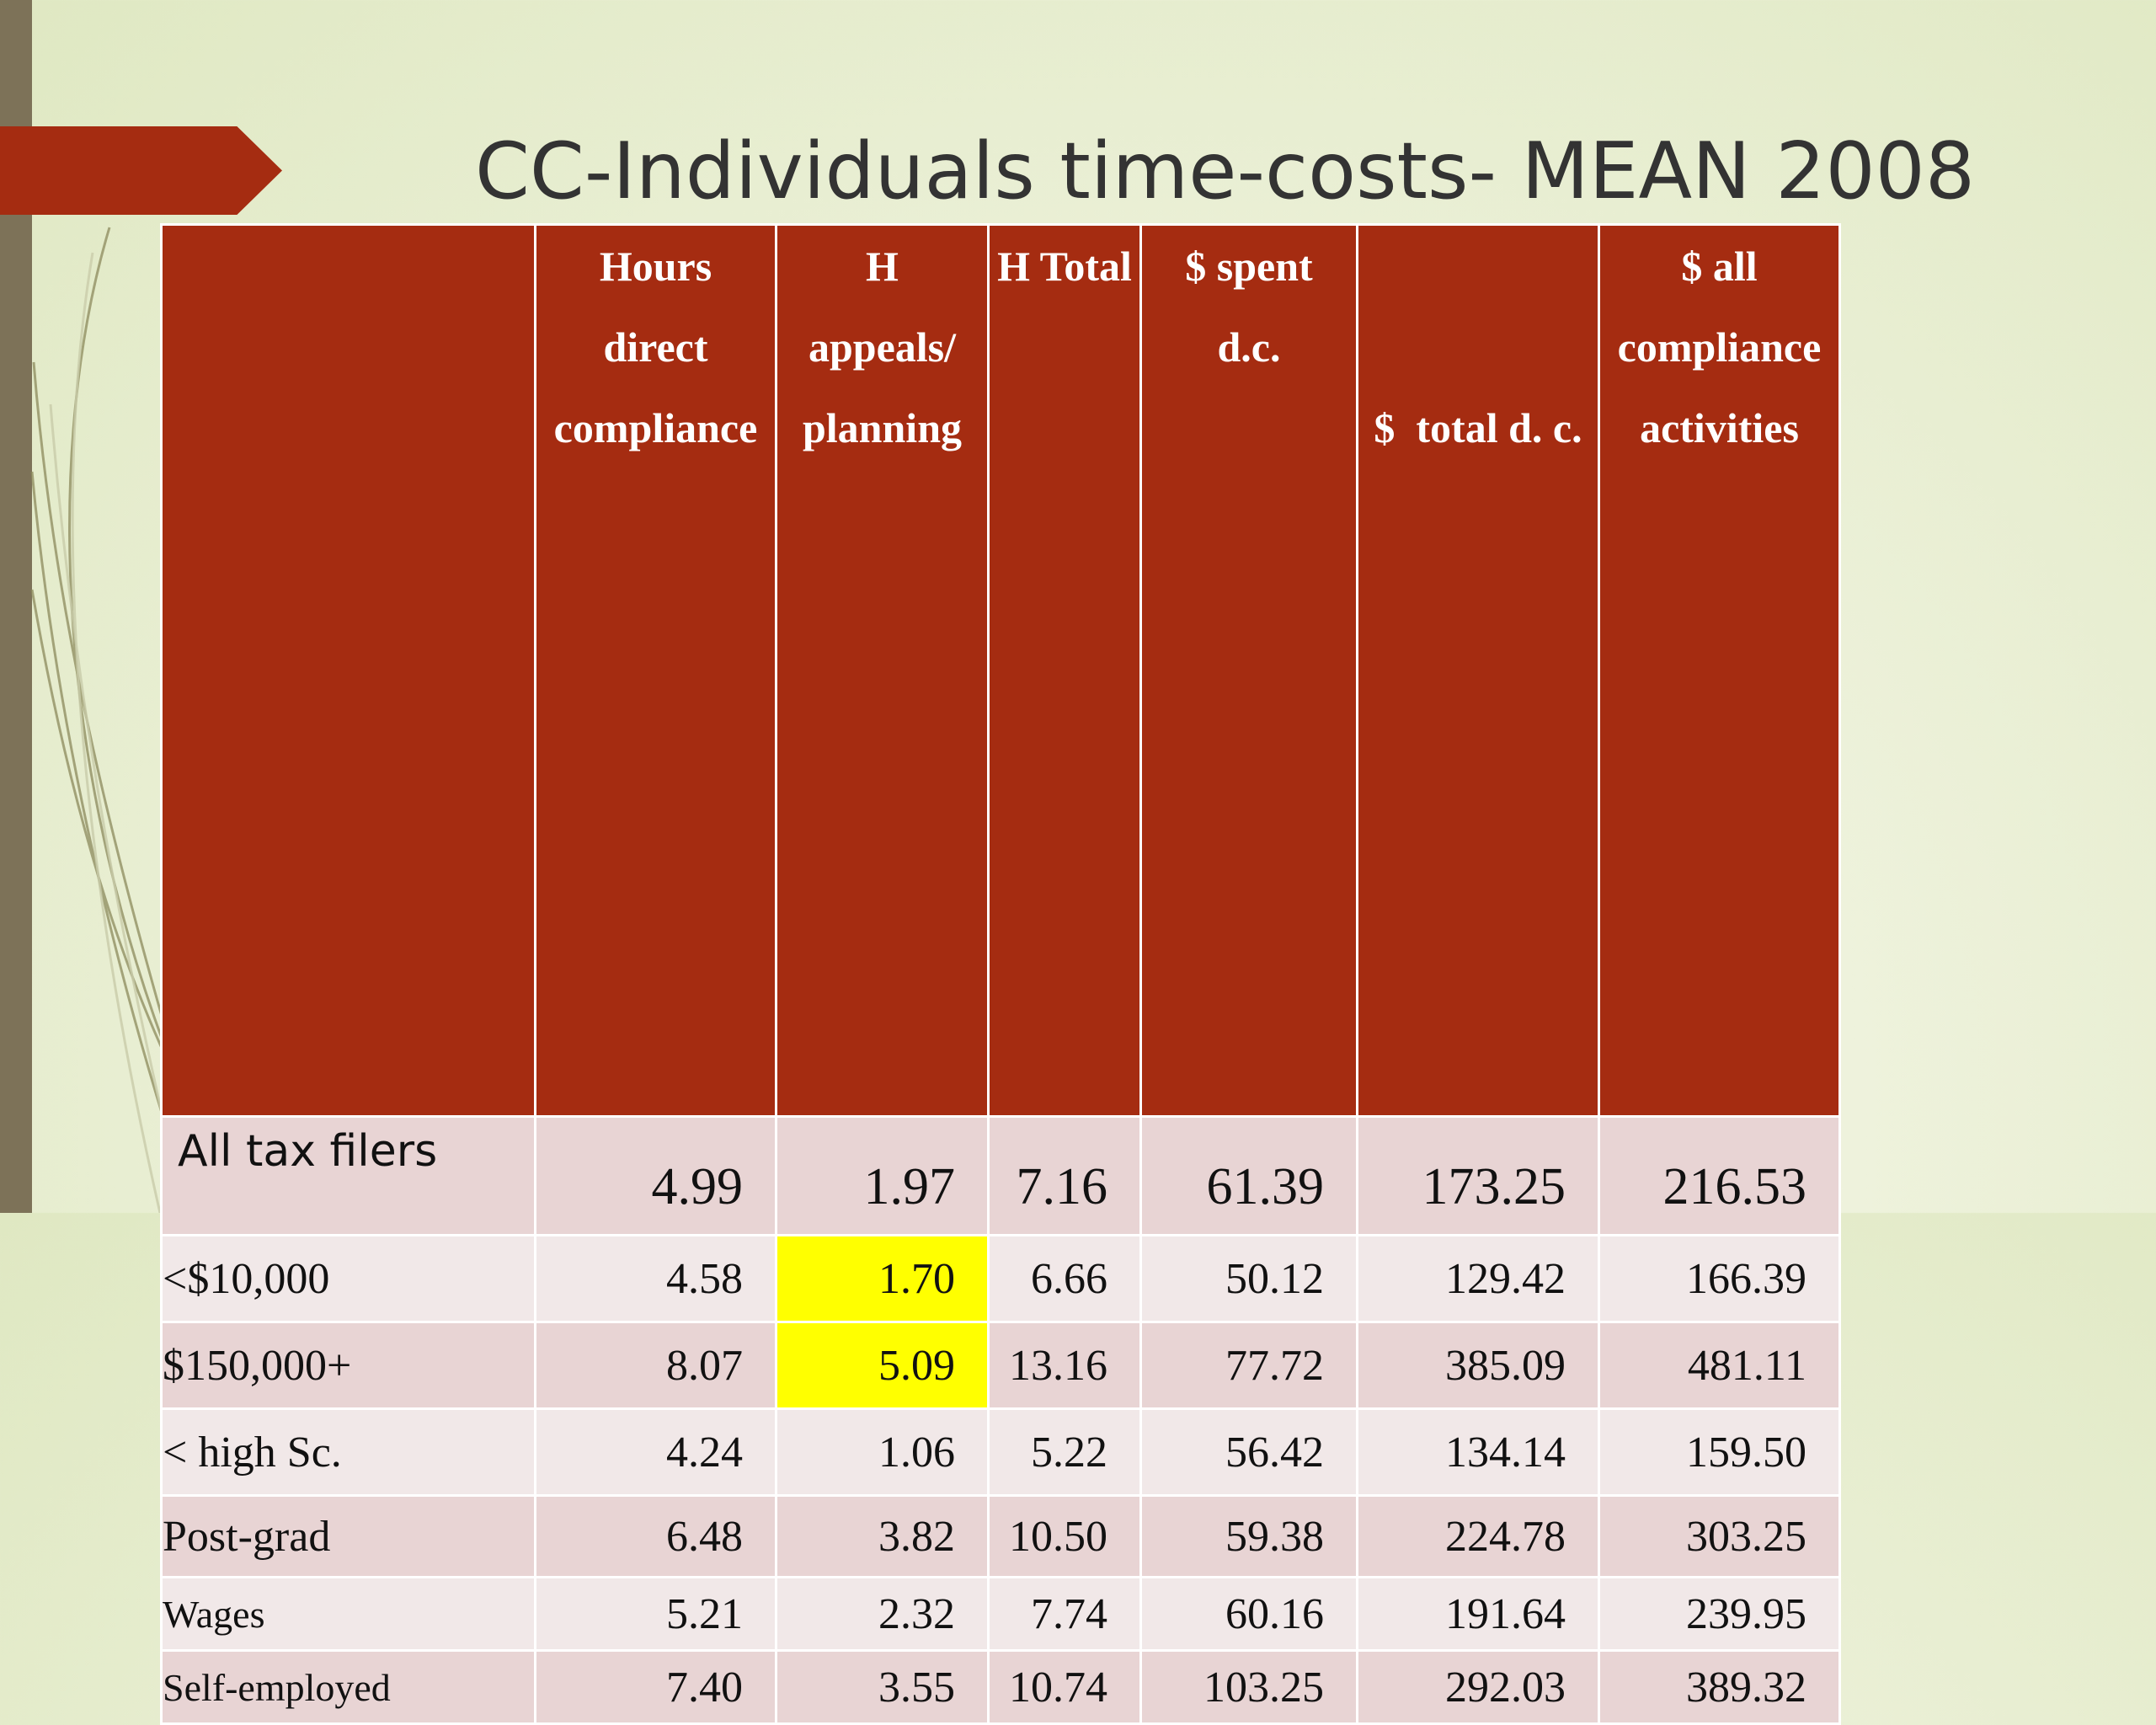 This screenshot has width=2156, height=1725. Describe the element at coordinates (348, 1278) in the screenshot. I see `row-label: <$10,000` at that location.